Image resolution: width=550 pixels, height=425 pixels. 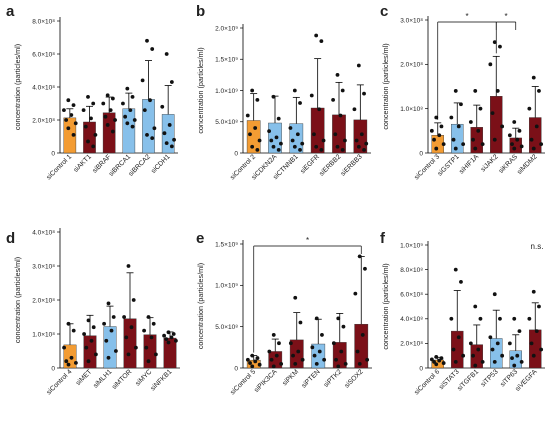 What do you see at coordinates (161, 164) in the screenshot?
I see `category-label: siCDH1` at bounding box center [161, 164].